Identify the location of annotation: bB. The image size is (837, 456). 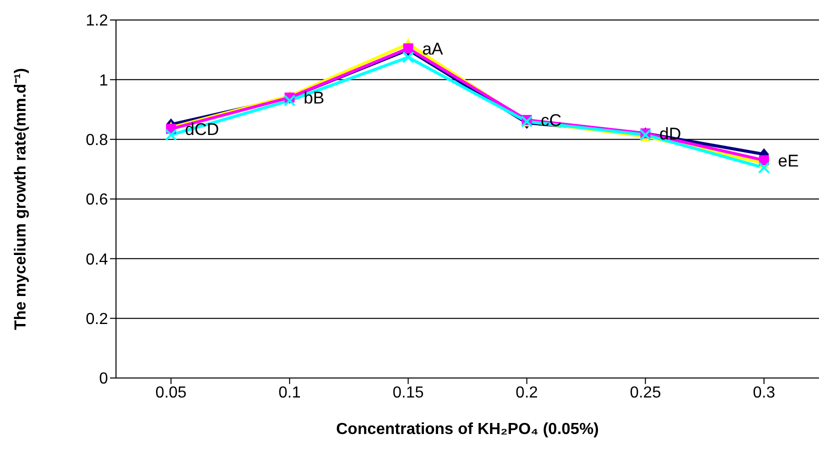
(314, 98).